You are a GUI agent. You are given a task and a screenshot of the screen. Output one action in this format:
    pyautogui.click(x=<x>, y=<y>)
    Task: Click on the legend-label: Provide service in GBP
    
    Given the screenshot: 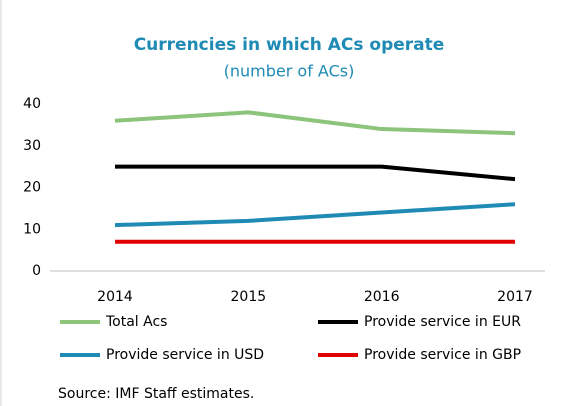 What is the action you would take?
    pyautogui.click(x=442, y=355)
    